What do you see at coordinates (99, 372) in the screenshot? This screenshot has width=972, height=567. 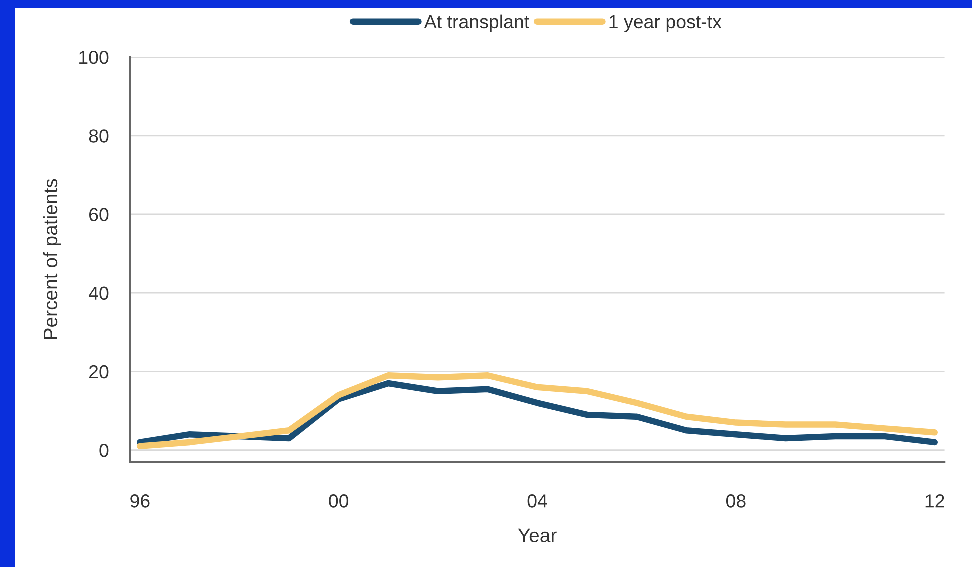 I see `y-tick-label: 20` at bounding box center [99, 372].